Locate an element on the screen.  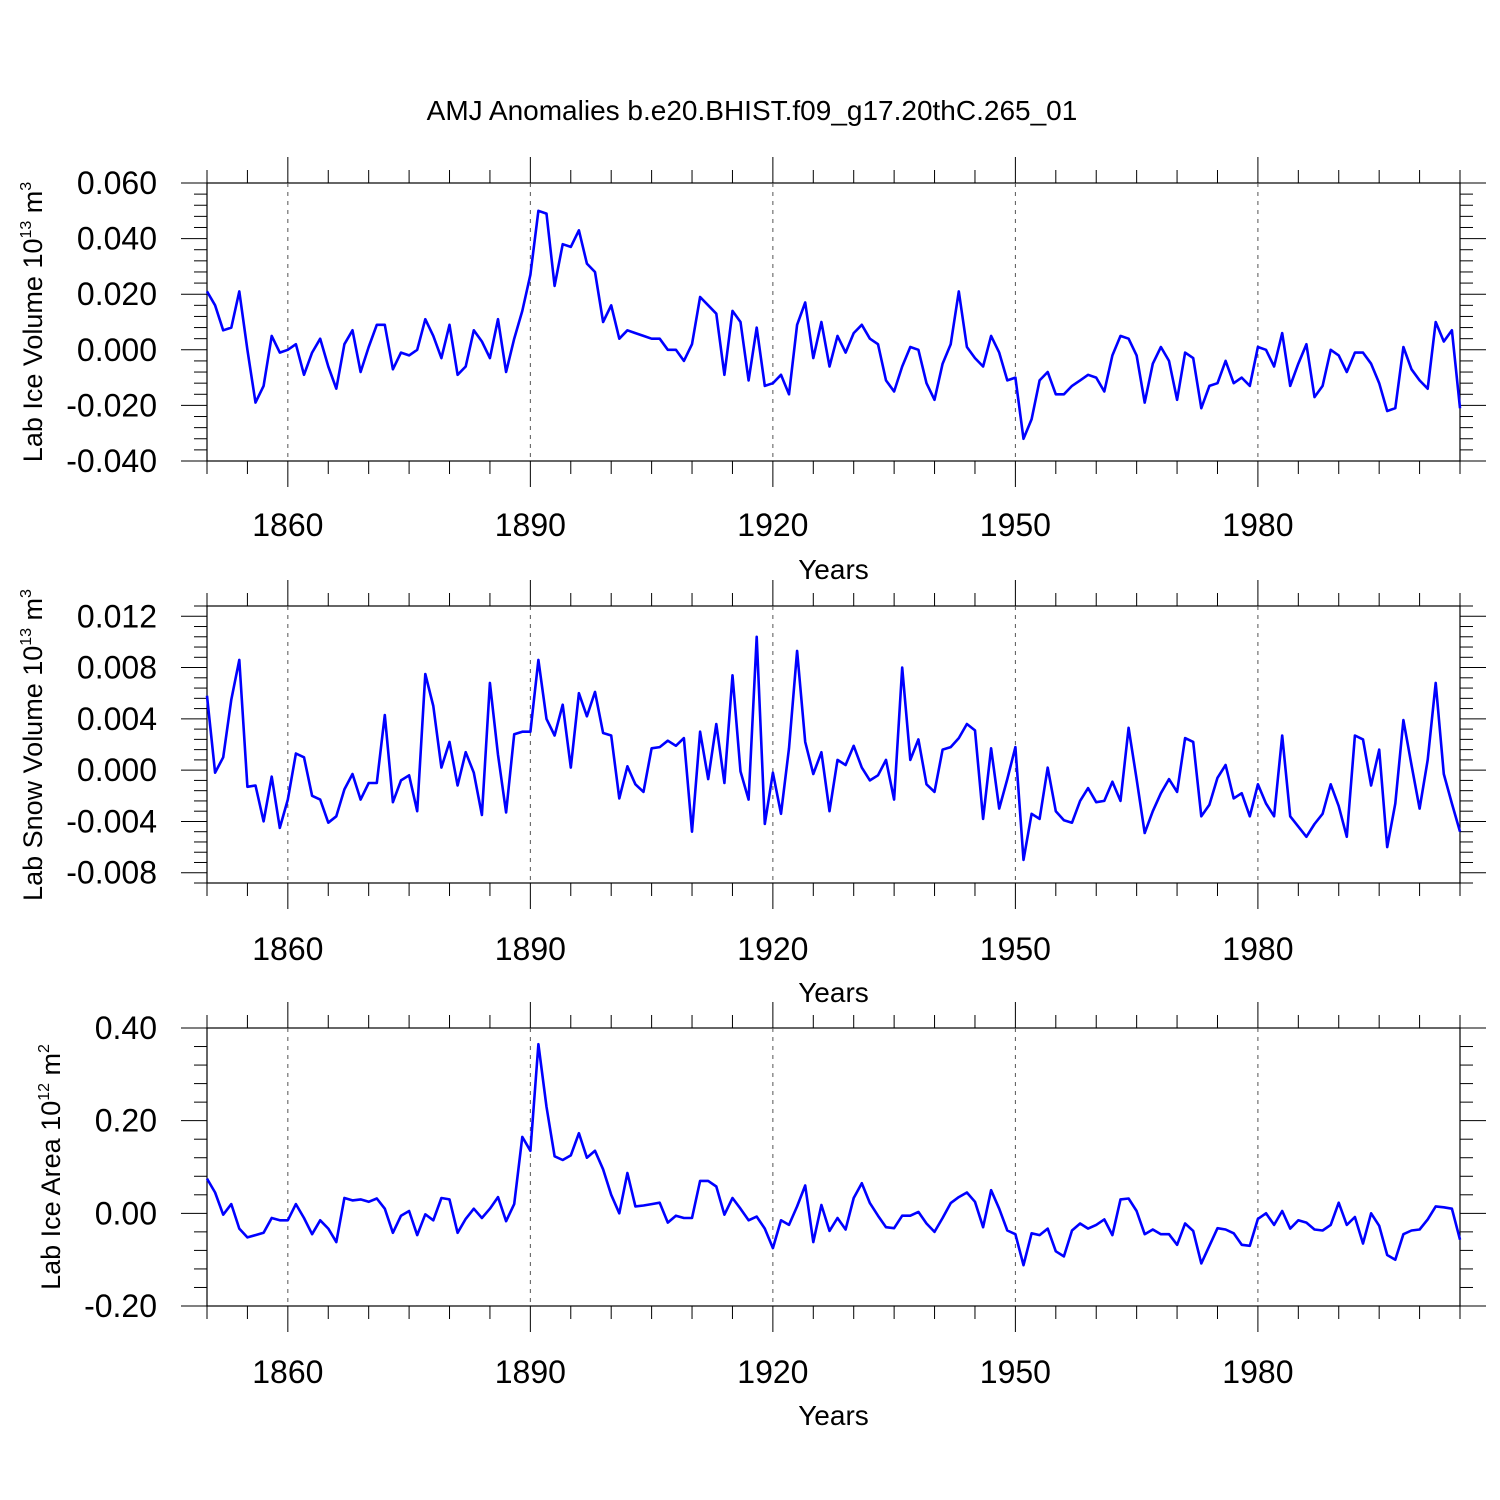
y-axis-label: Lab Ice Volume 1013 m3 is located at coordinates (33, 322).